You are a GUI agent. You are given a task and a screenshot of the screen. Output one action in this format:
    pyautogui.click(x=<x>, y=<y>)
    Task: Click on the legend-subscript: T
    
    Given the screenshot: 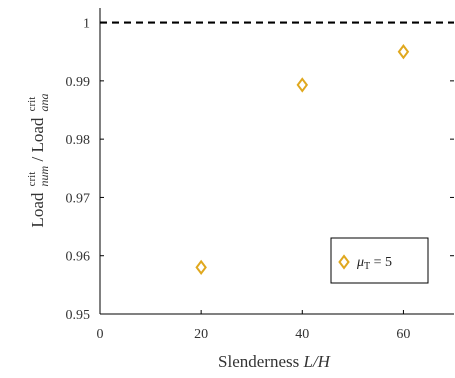 What is the action you would take?
    pyautogui.click(x=367, y=266)
    